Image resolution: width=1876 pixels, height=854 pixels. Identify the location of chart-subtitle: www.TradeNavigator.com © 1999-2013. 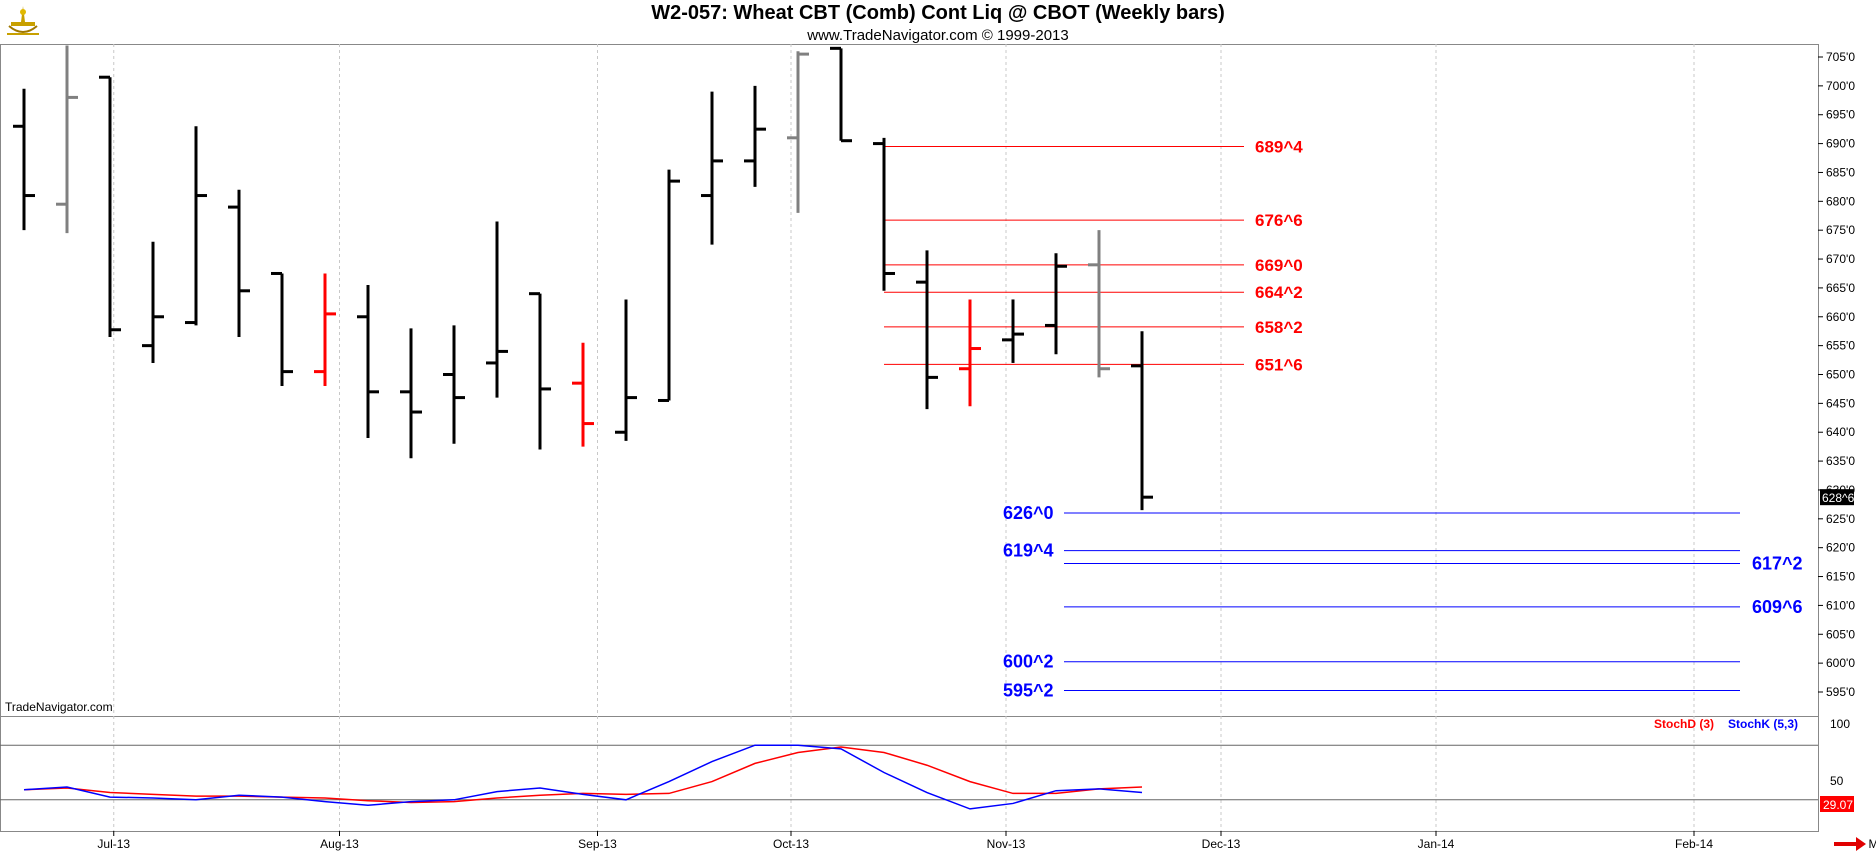
(938, 35).